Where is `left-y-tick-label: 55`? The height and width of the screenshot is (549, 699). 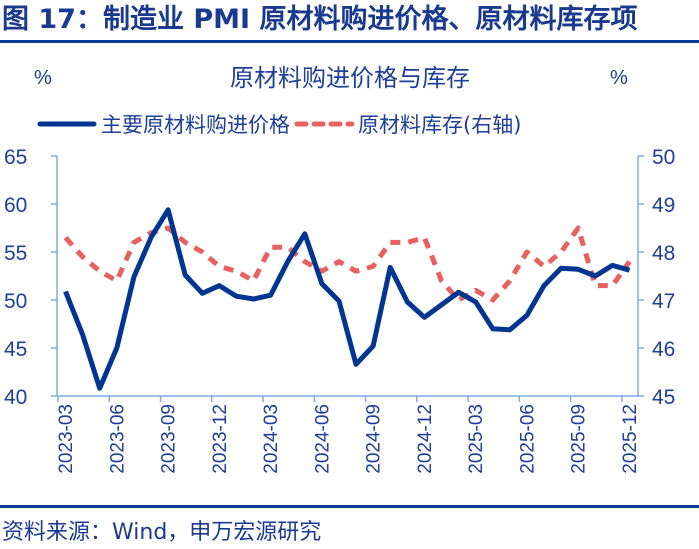
left-y-tick-label: 55 is located at coordinates (15, 253).